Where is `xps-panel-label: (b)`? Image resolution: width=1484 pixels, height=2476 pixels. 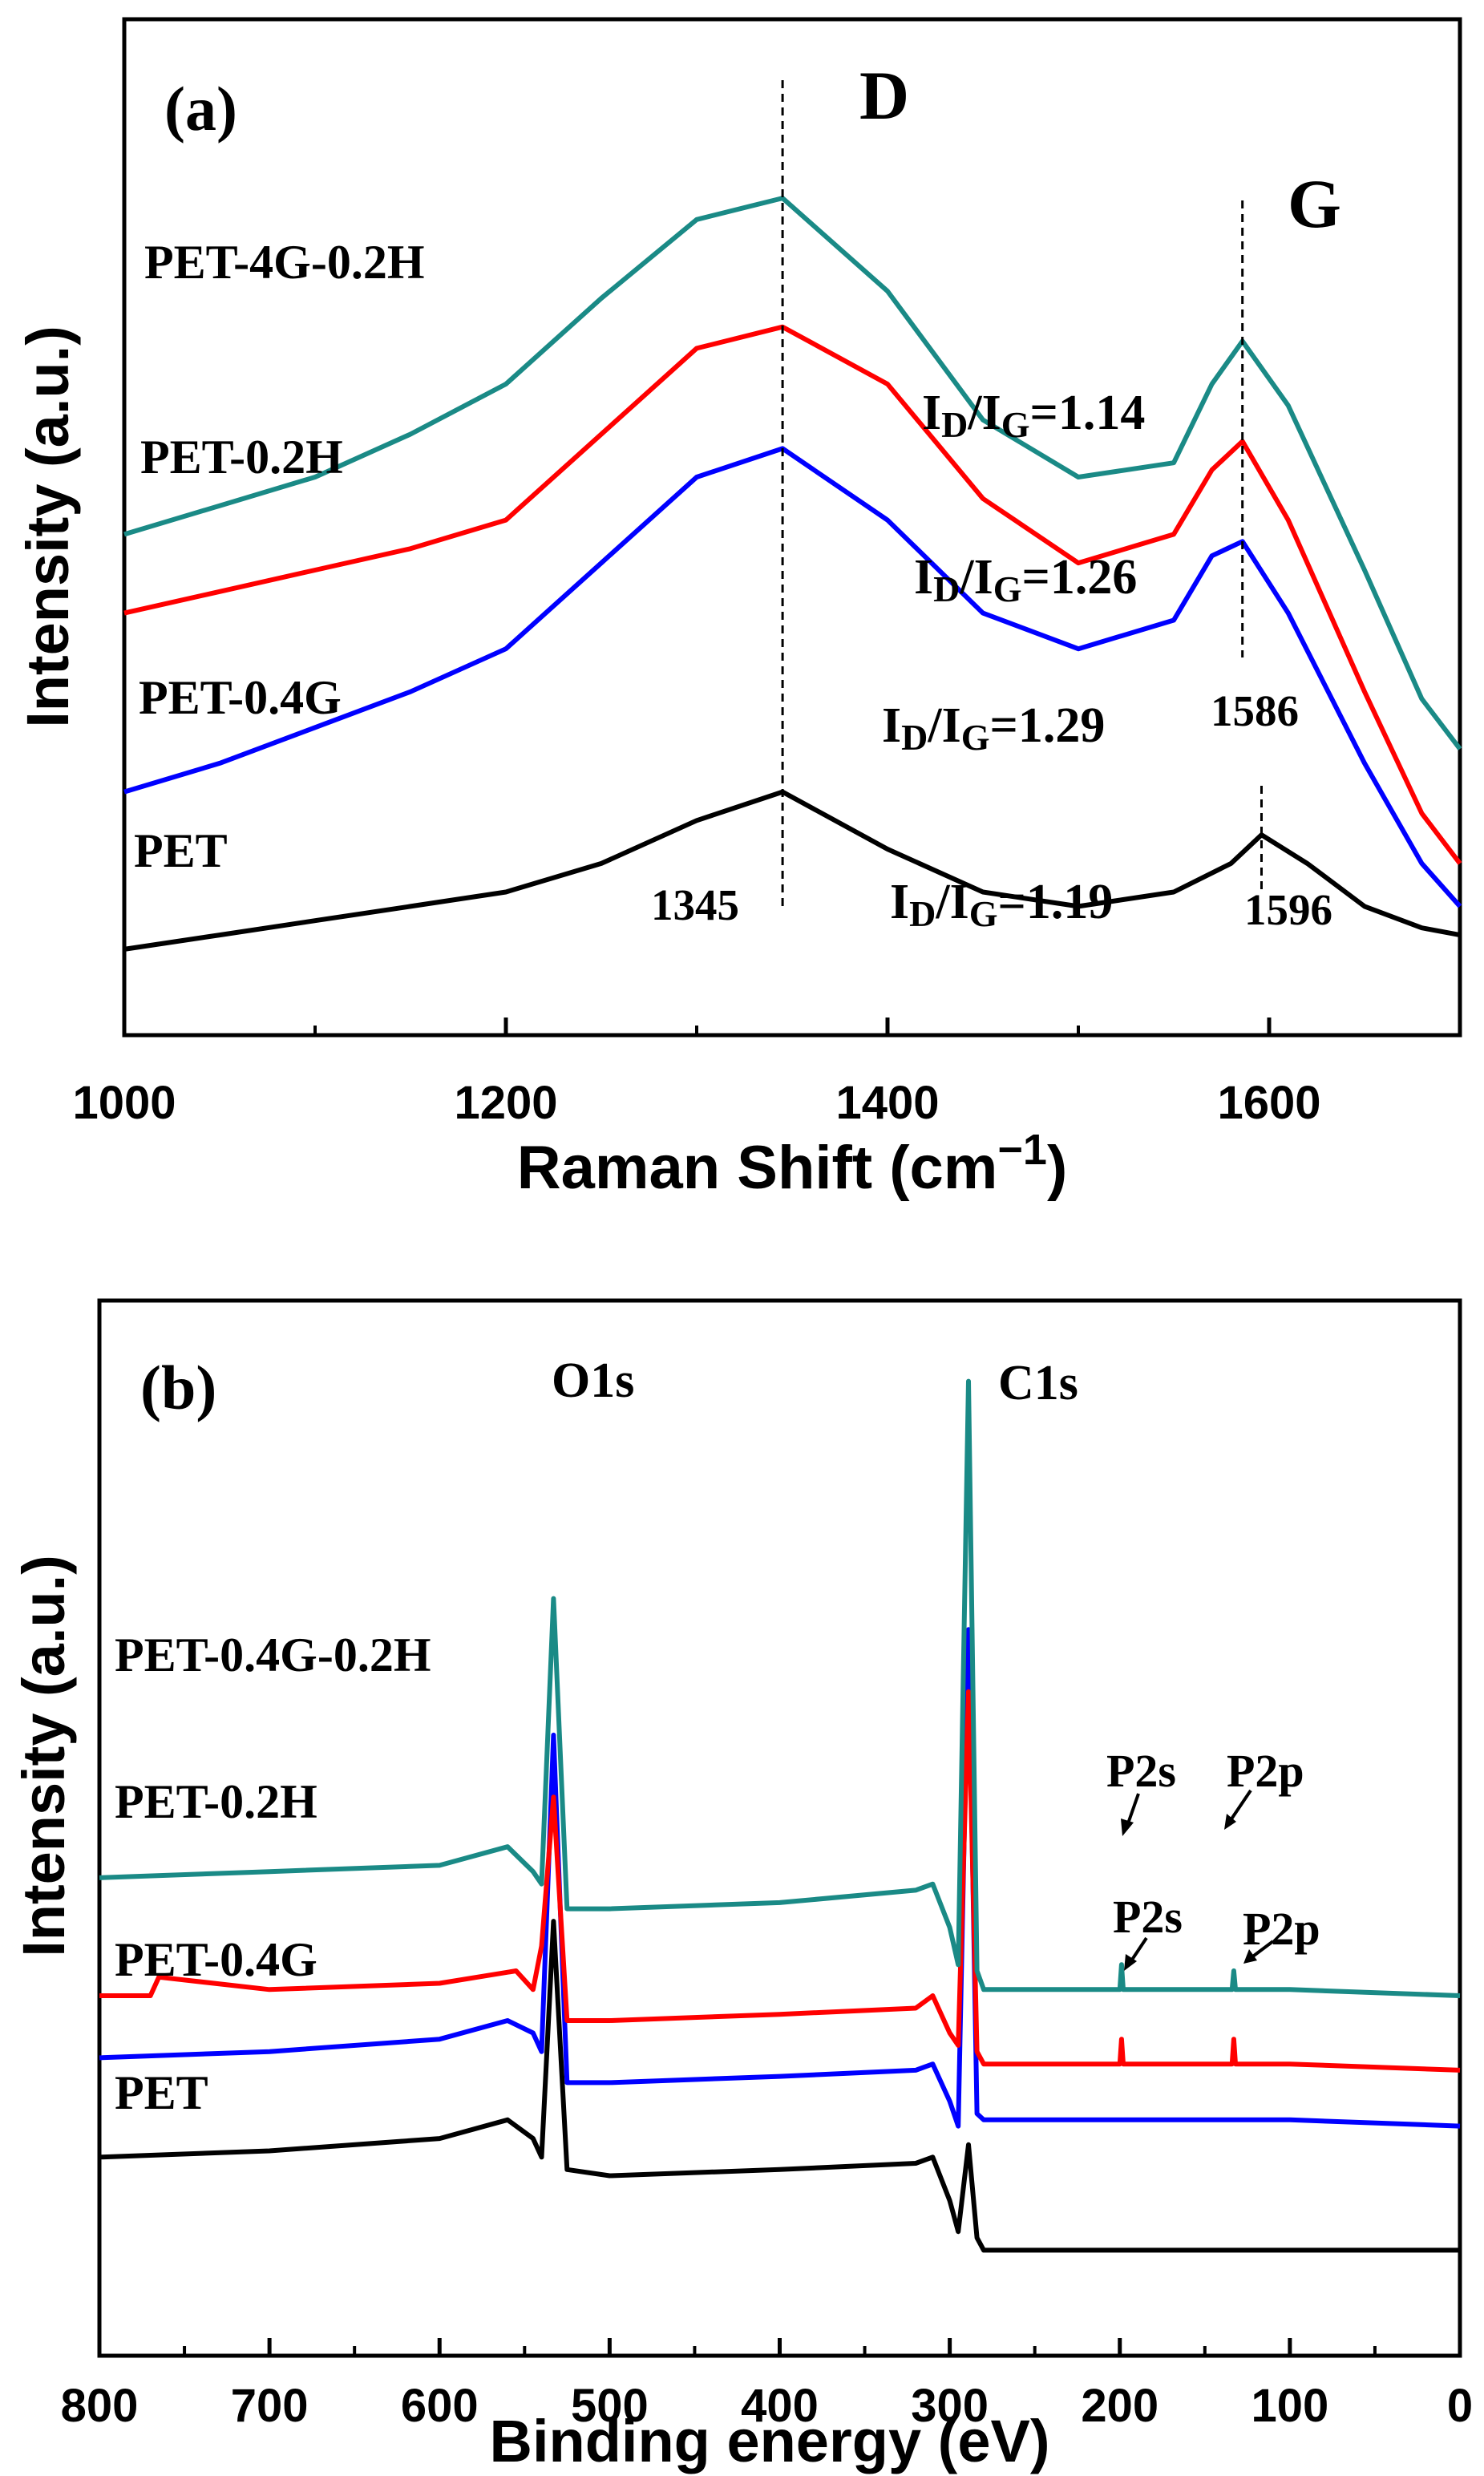 xps-panel-label: (b) is located at coordinates (178, 1387).